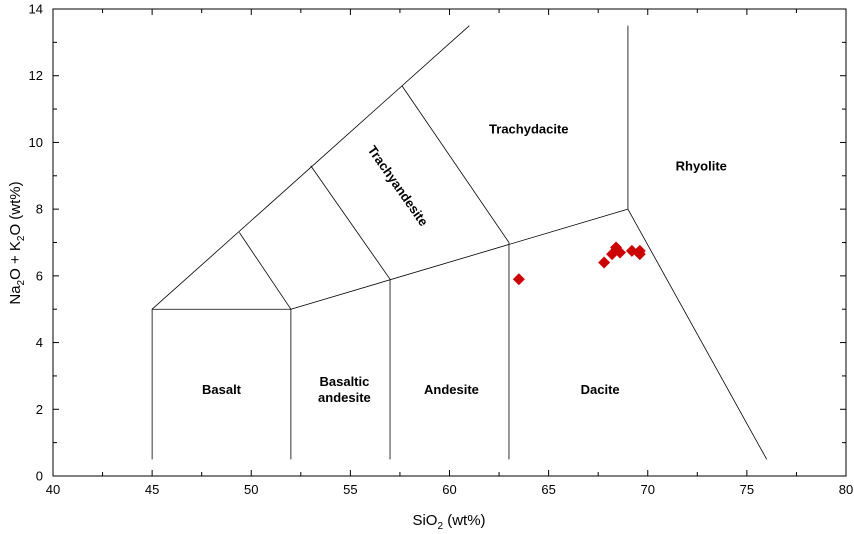  I want to click on y-tick-label: 6, so click(39, 275).